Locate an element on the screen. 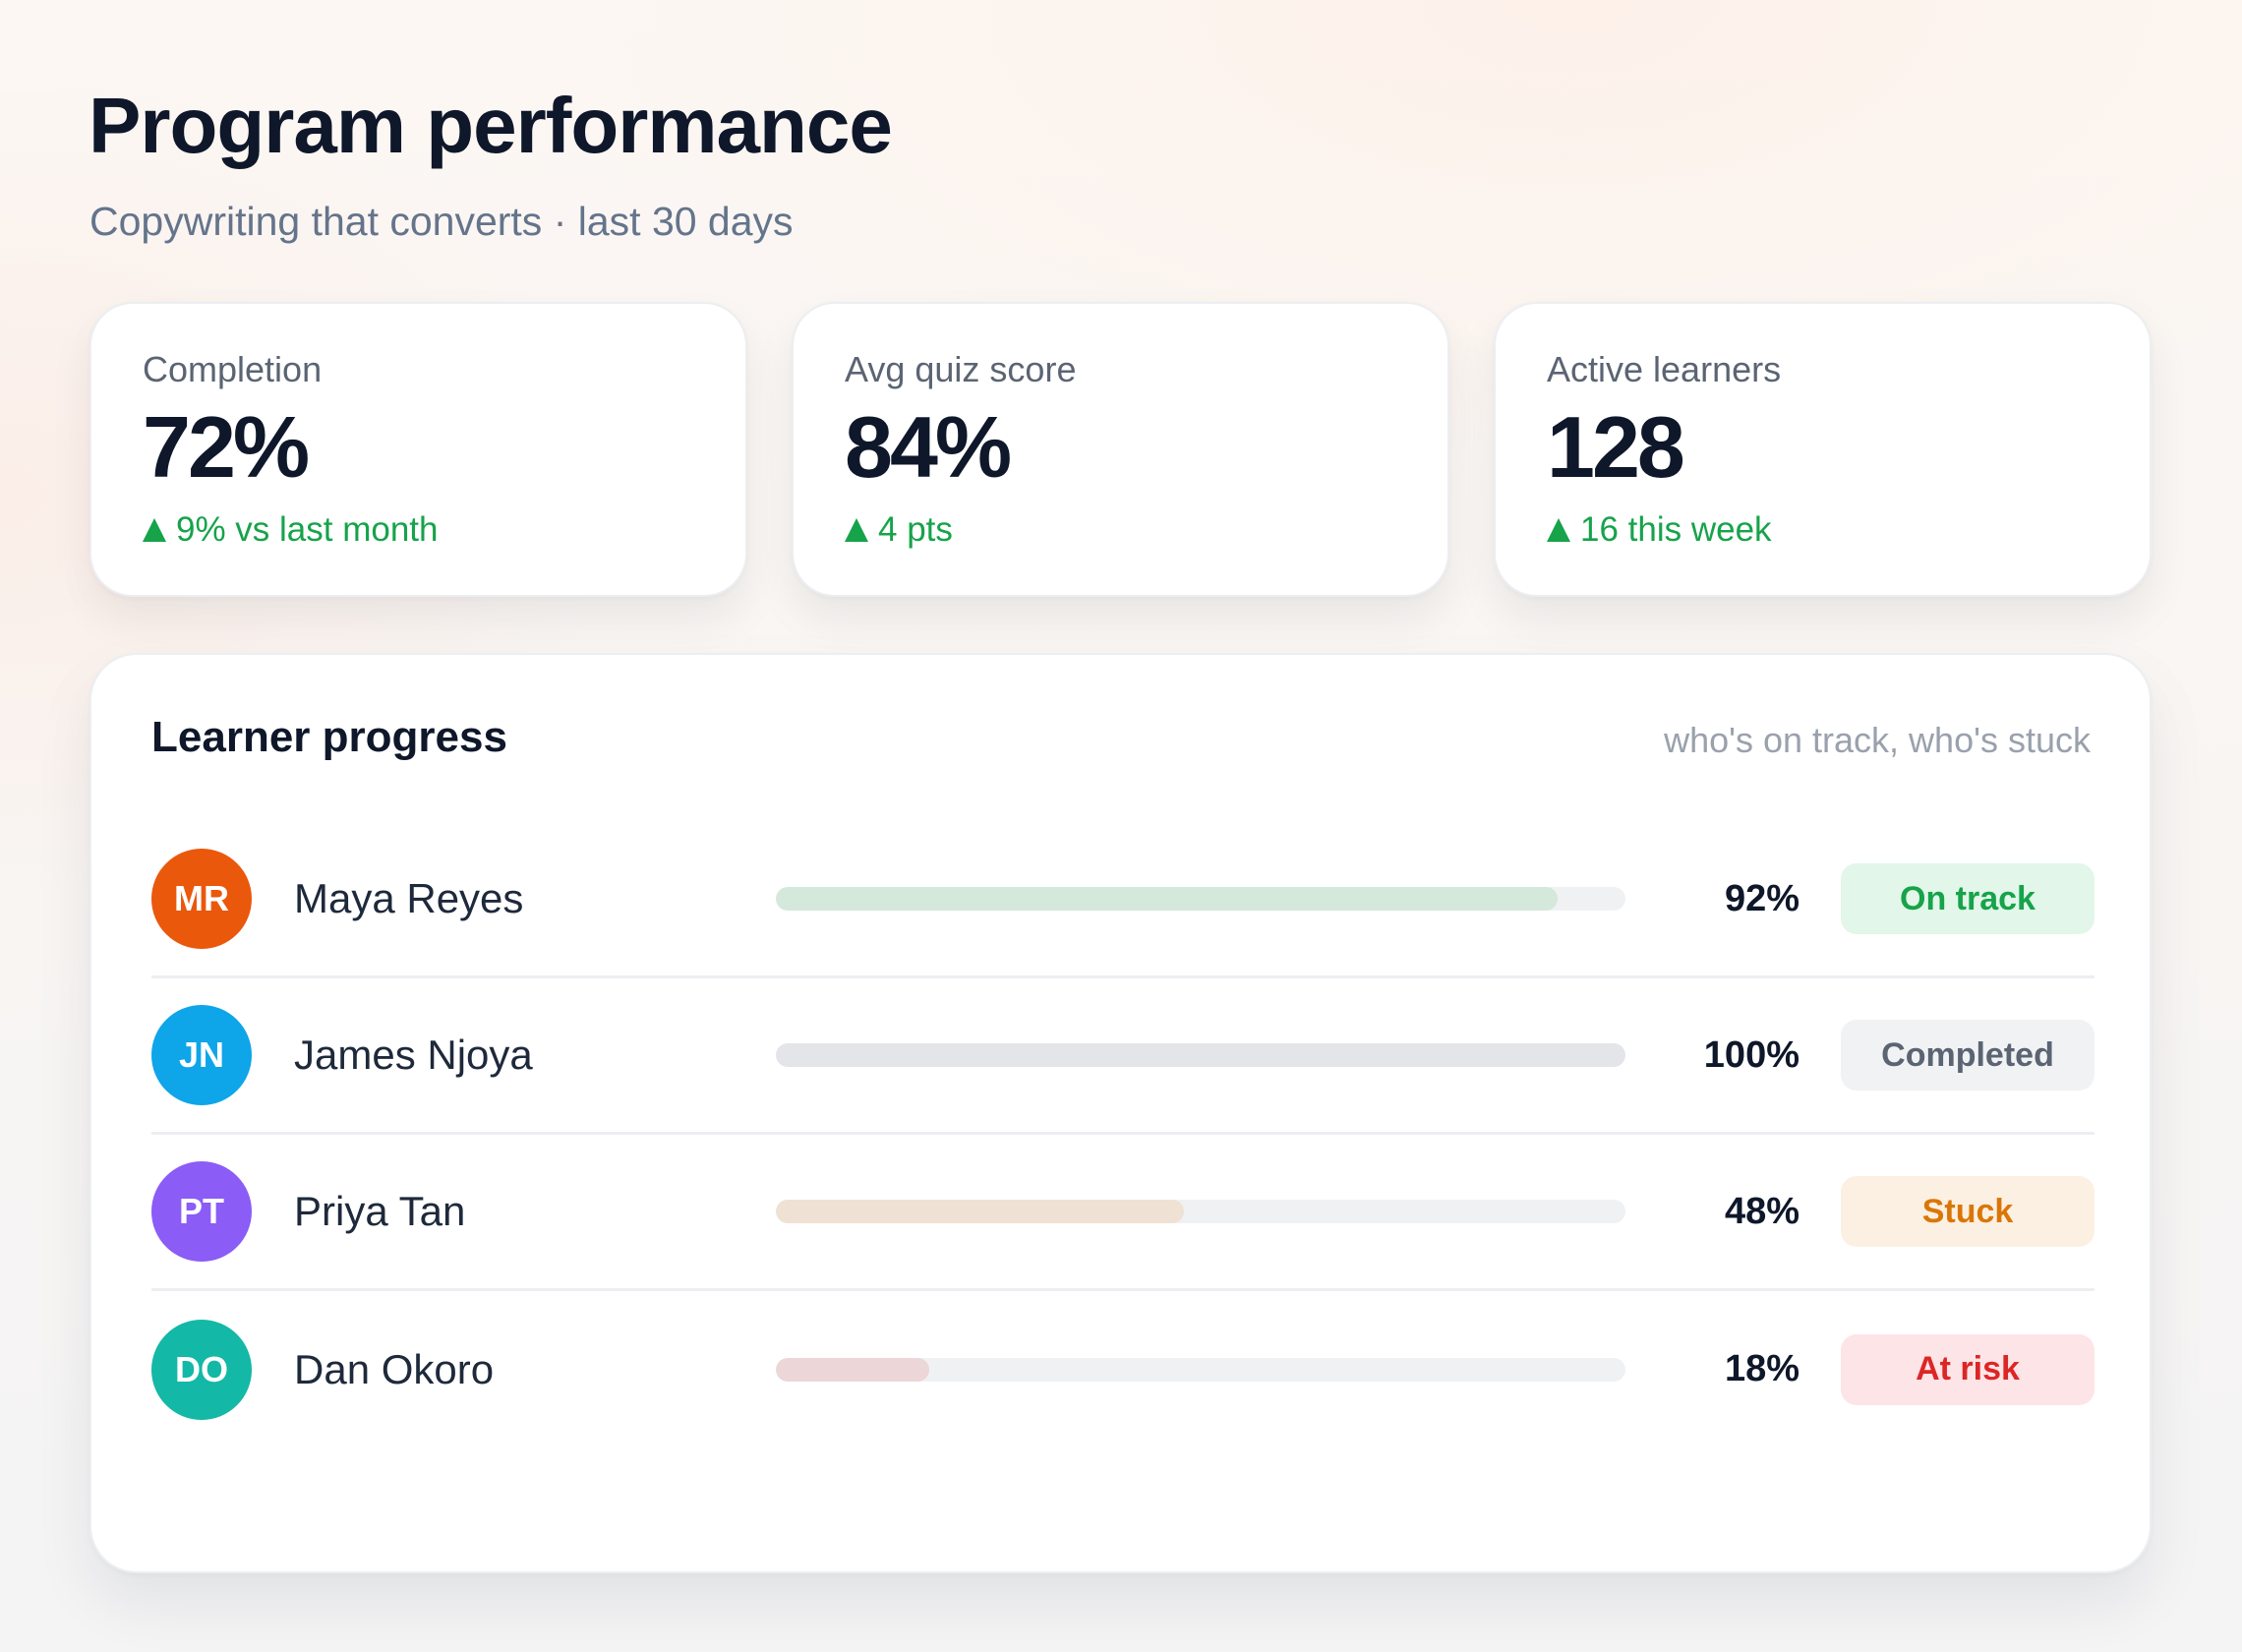  stat-card-avg-quiz-score: Avg quiz score 84% 4 pts is located at coordinates (1120, 449).